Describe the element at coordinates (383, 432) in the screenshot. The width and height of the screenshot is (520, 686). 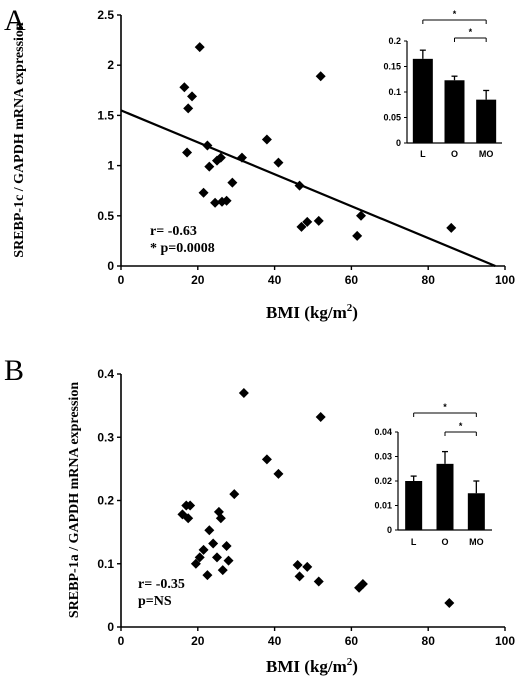
I see `inset-y-tick-label: 0.04` at that location.